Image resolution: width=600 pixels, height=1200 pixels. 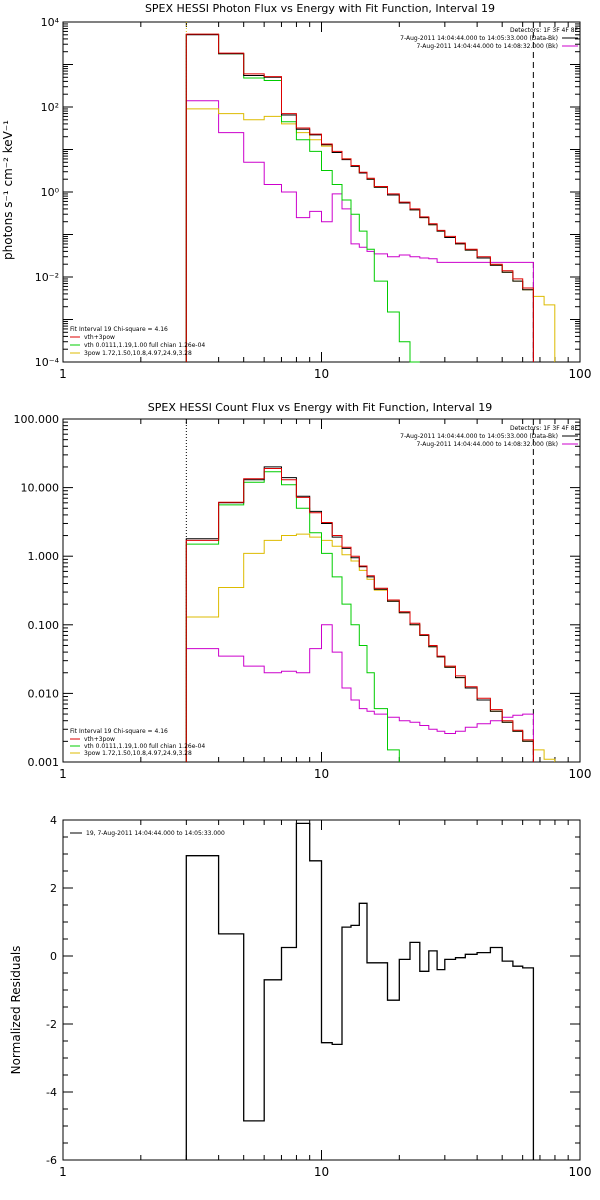 What do you see at coordinates (51, 1160) in the screenshot?
I see `y-tick-label: -6` at bounding box center [51, 1160].